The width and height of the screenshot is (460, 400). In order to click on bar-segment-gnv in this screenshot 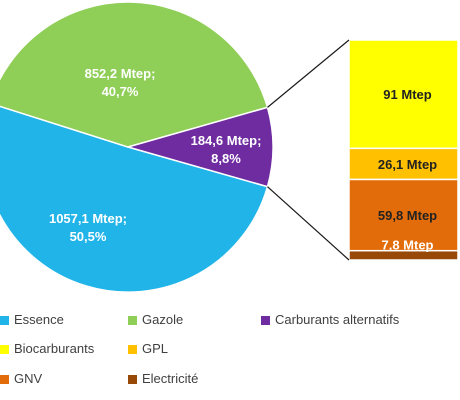, I will do `click(403, 215)`.